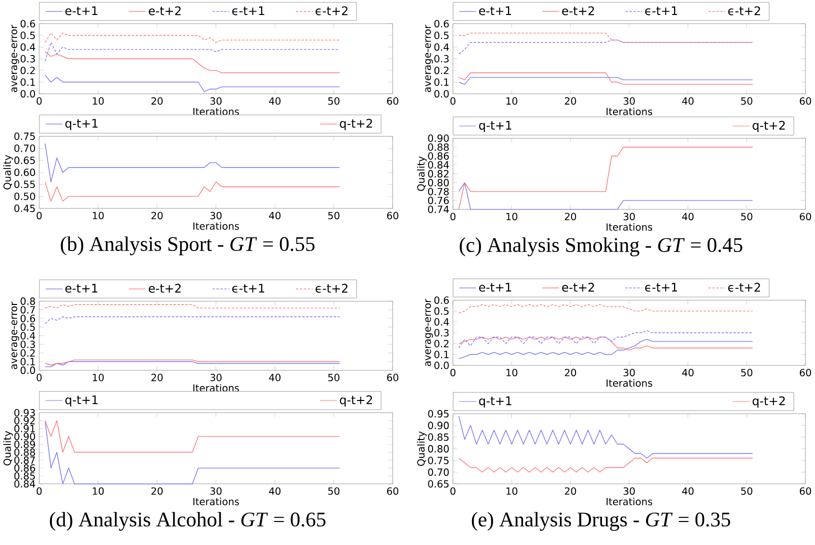  What do you see at coordinates (24, 160) in the screenshot?
I see `y-tick-label: 0.65` at bounding box center [24, 160].